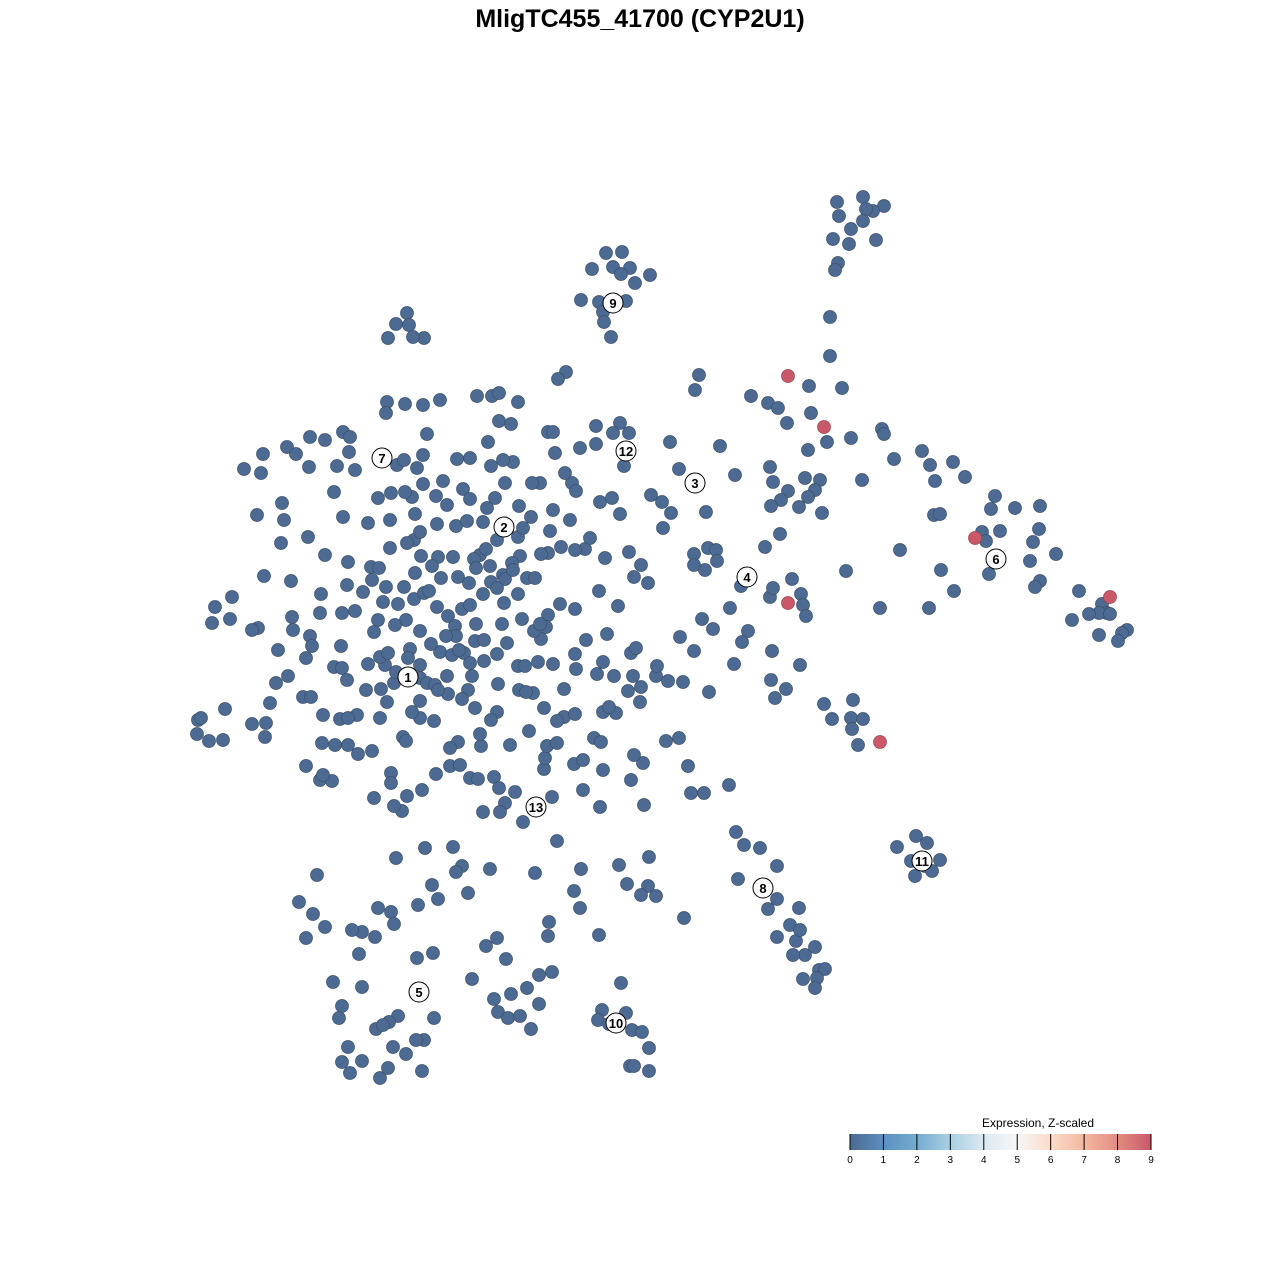  I want to click on cluster-label-text: 13, so click(536, 807).